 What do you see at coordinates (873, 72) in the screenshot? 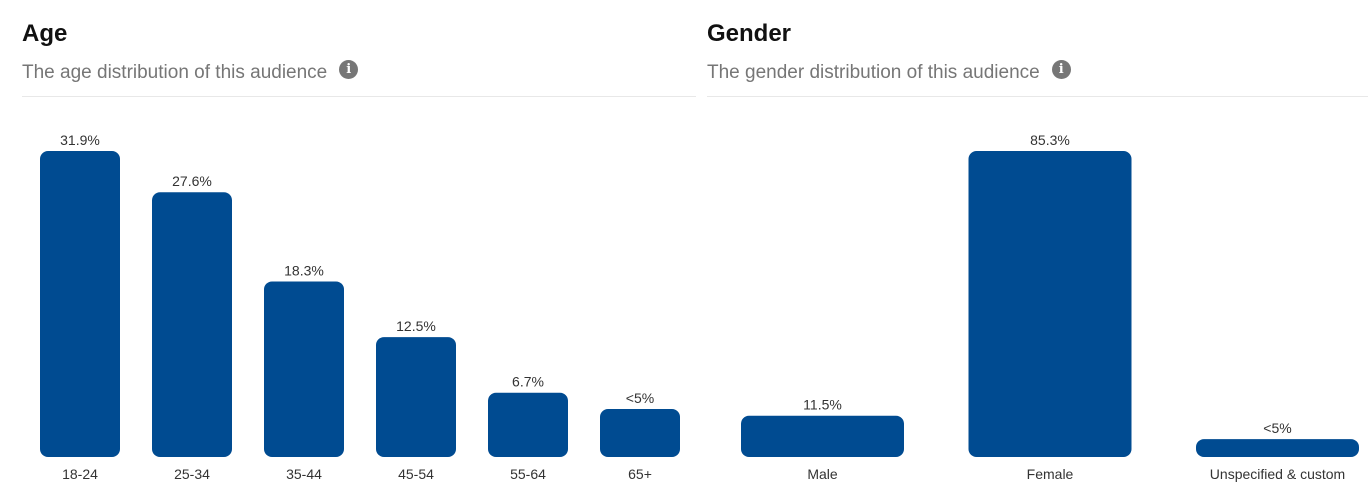
I see `gender-subtitle: The gender distribution of this audience` at bounding box center [873, 72].